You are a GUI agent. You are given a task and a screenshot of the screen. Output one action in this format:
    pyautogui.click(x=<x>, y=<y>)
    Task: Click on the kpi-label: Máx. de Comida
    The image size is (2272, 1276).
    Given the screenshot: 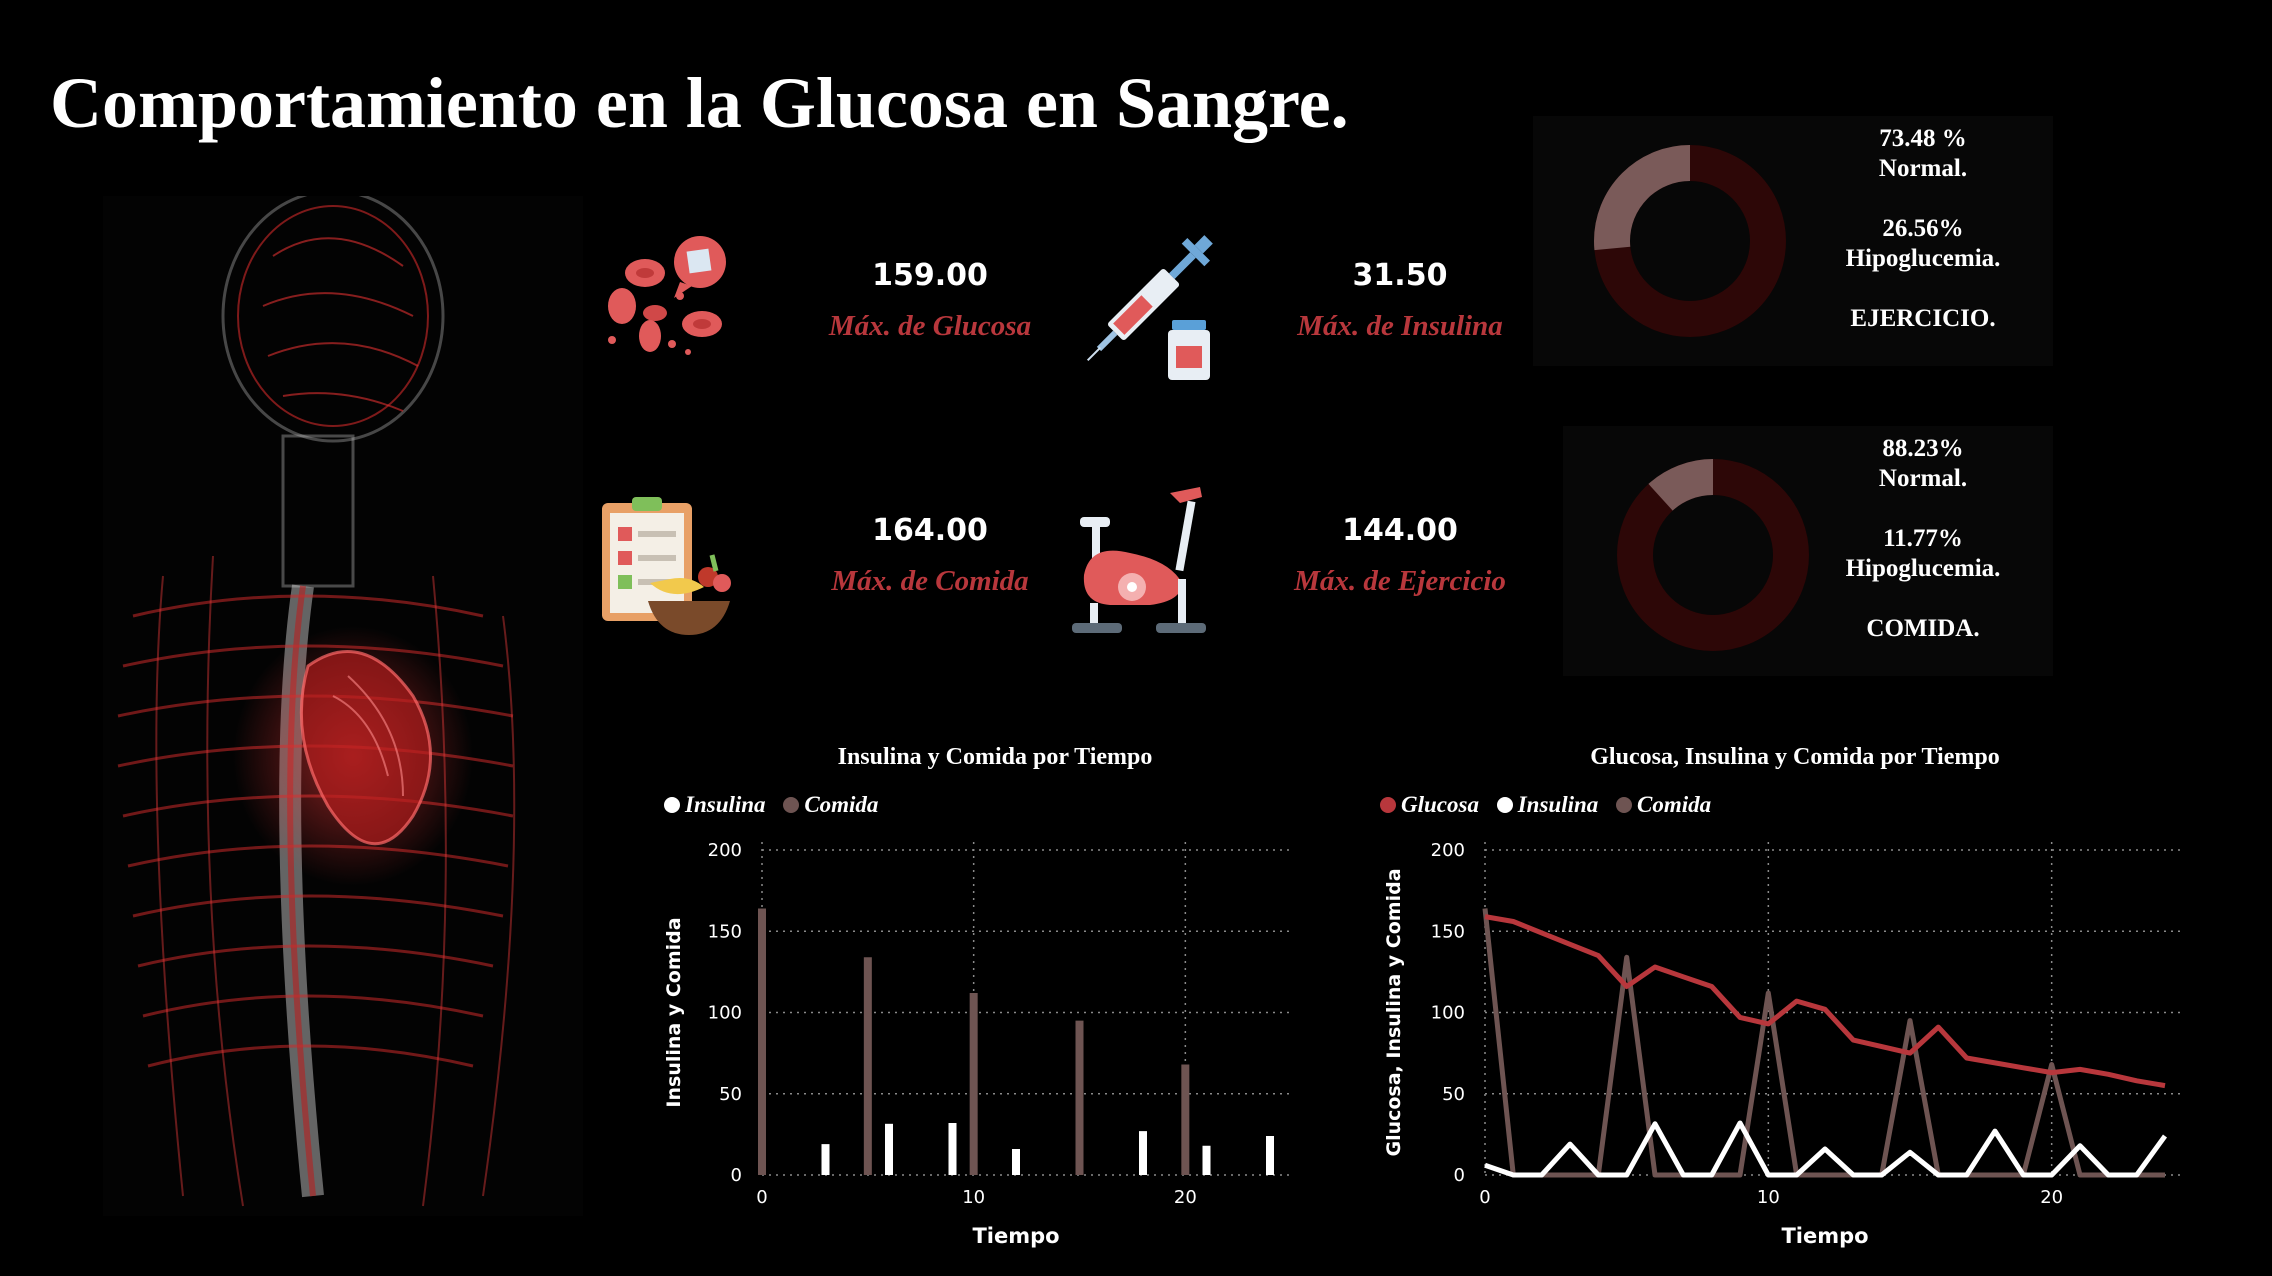 What is the action you would take?
    pyautogui.click(x=930, y=581)
    